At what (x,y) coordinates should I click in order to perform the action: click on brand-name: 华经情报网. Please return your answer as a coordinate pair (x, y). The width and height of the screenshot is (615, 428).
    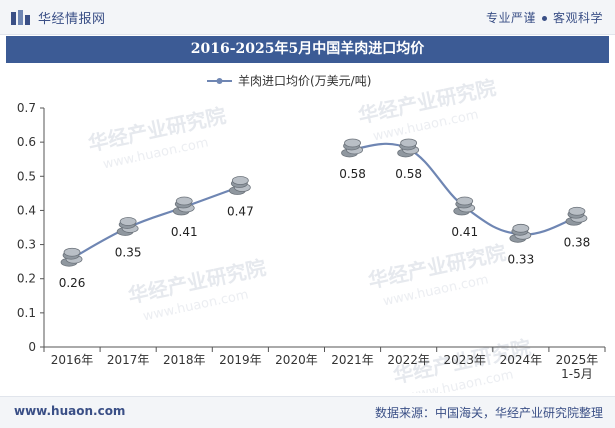
    Looking at the image, I should click on (72, 19).